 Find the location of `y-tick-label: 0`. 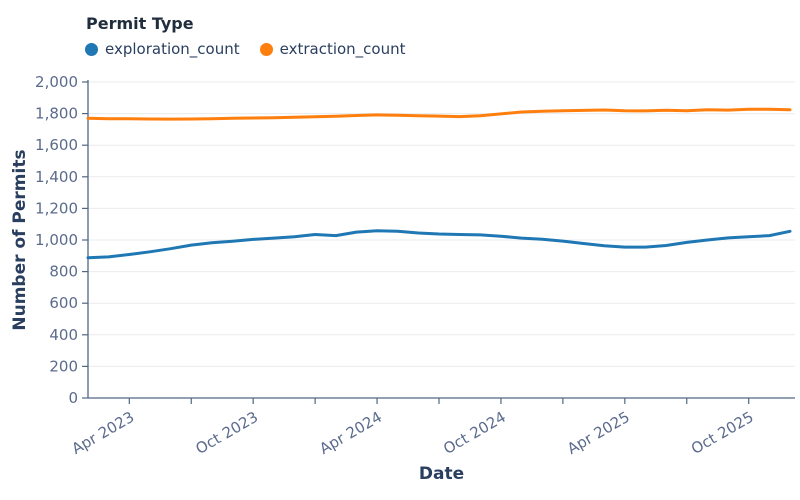

y-tick-label: 0 is located at coordinates (73, 398).